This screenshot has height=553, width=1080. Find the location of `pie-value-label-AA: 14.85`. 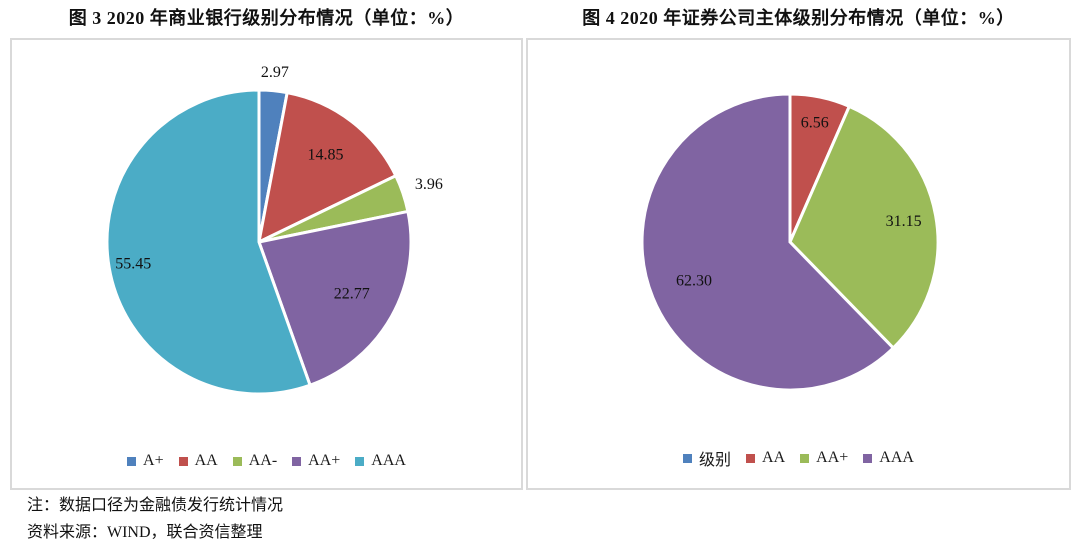

pie-value-label-AA: 14.85 is located at coordinates (326, 155).